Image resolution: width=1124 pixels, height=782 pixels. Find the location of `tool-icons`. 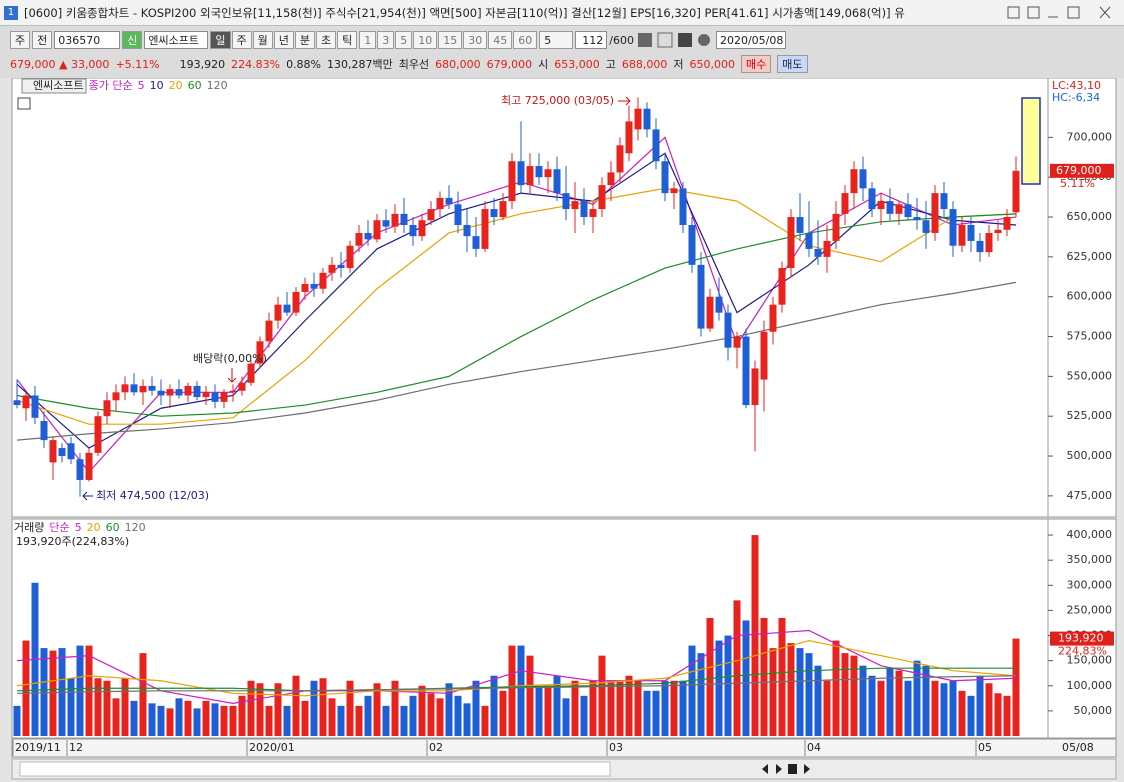

tool-icons is located at coordinates (675, 40).